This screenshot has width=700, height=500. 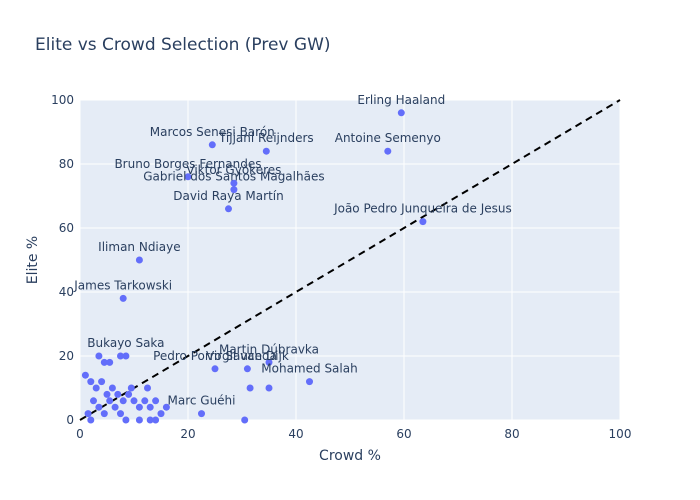 What do you see at coordinates (212, 132) in the screenshot?
I see `point-label: Marcos Senesi Barón` at bounding box center [212, 132].